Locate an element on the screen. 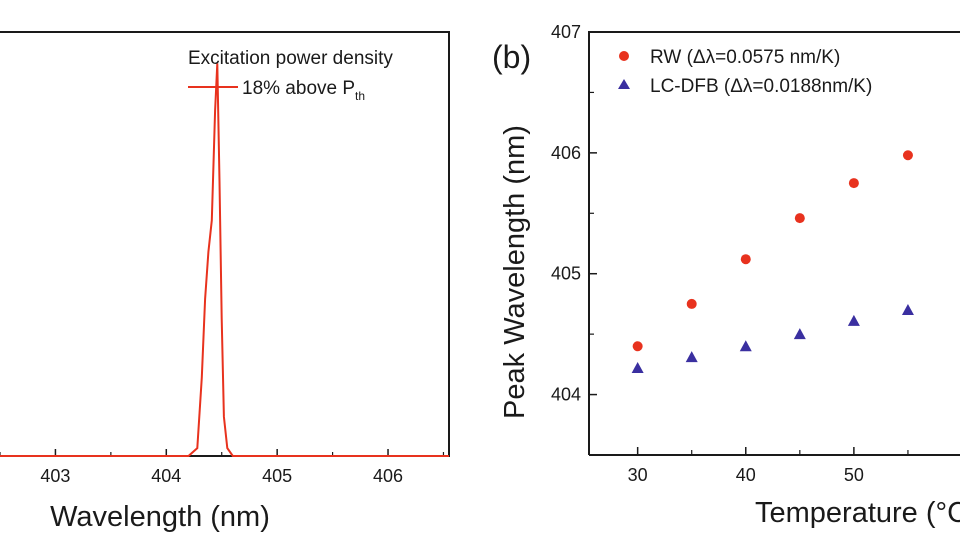  temperature-x-tick-label: 30 is located at coordinates (638, 475).